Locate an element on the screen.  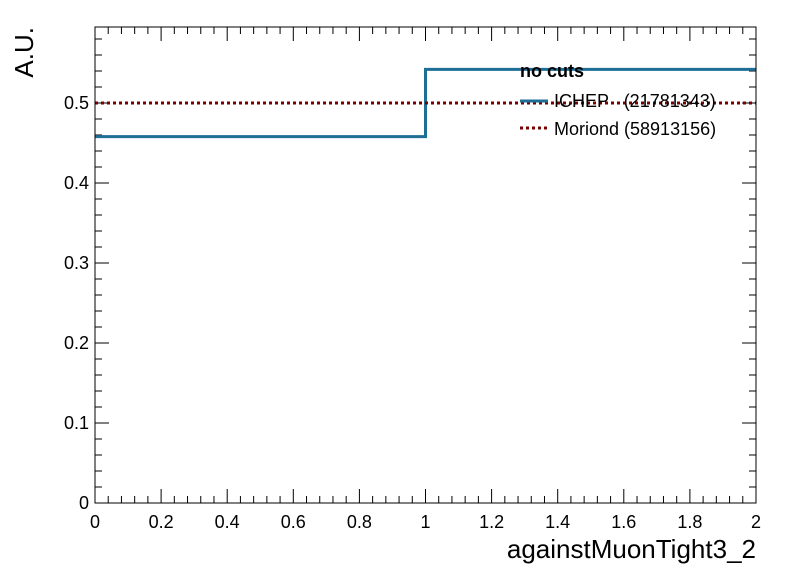
series-lines is located at coordinates (425, 103).